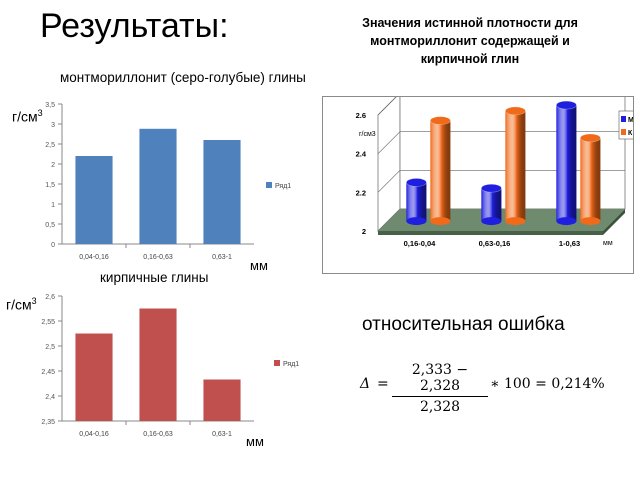 Image resolution: width=640 pixels, height=480 pixels. Describe the element at coordinates (50, 105) in the screenshot. I see `y-tick-label: 3,5` at that location.